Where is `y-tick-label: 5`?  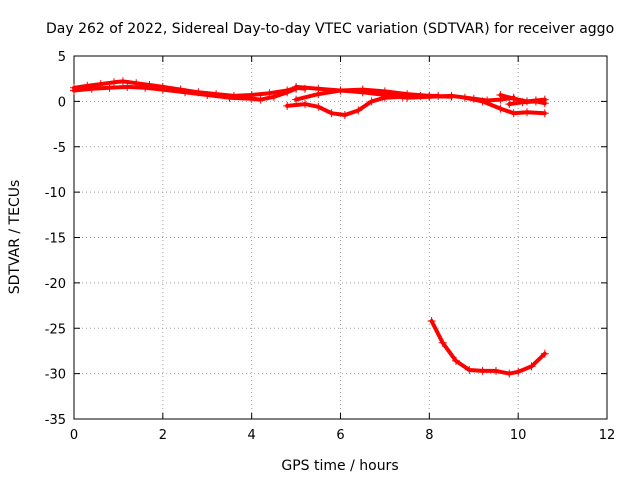 y-tick-label: 5 is located at coordinates (62, 57).